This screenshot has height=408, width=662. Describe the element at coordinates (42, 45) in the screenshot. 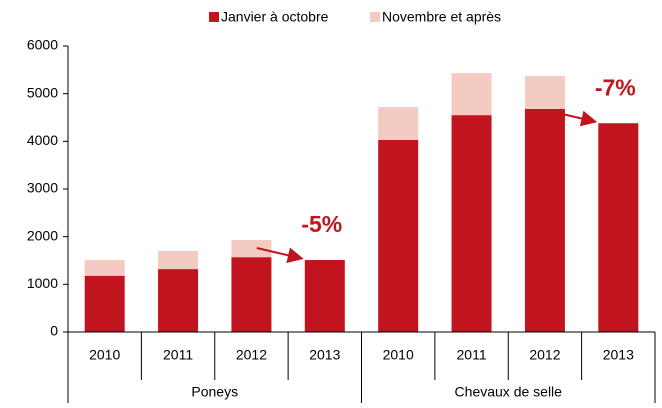

I see `y-tick-label: 6000` at that location.